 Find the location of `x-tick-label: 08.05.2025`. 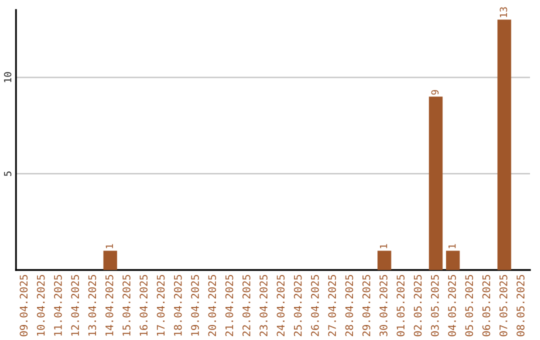

x-tick-label: 08.05.2025 is located at coordinates (520, 305).